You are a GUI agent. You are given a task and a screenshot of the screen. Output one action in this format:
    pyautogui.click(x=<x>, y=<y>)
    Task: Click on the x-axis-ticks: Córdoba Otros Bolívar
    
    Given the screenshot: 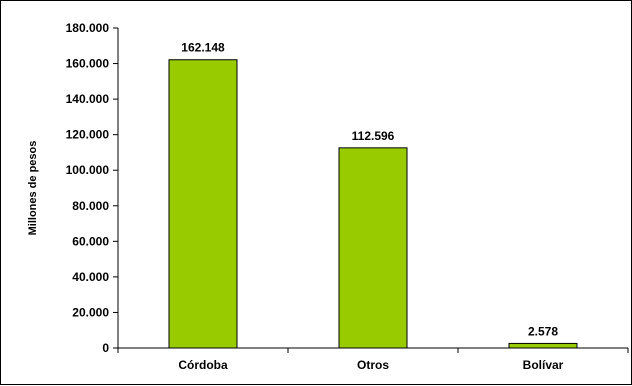 What is the action you would take?
    pyautogui.click(x=373, y=360)
    